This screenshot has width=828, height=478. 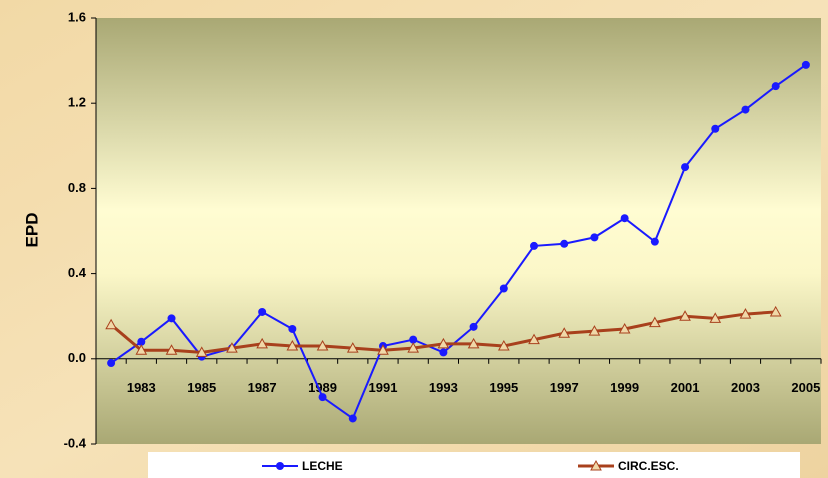 What do you see at coordinates (322, 387) in the screenshot?
I see `x-tick-label: 1989` at bounding box center [322, 387].